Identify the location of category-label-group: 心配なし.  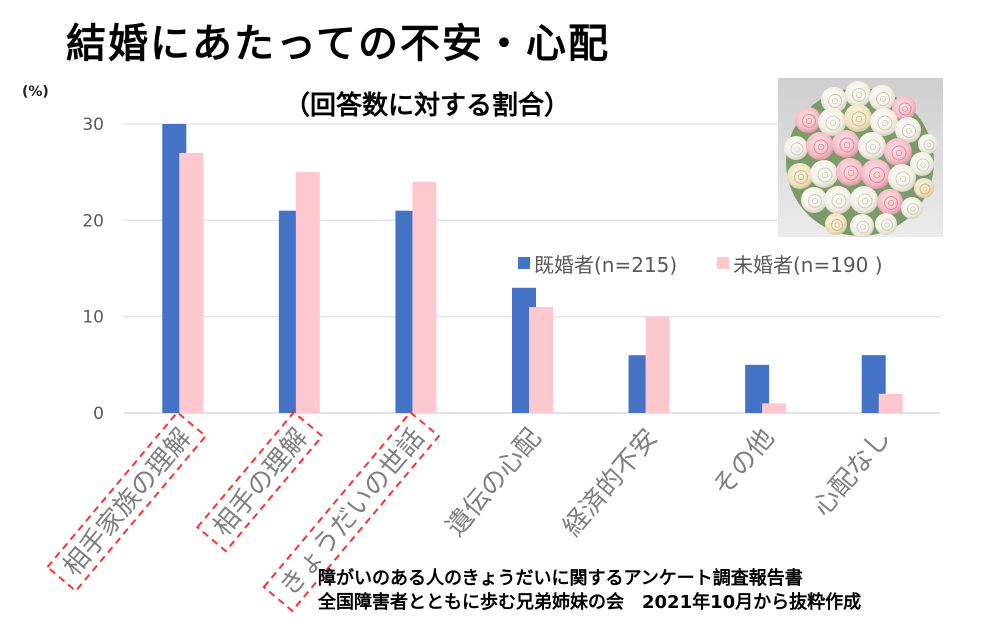
(852, 472).